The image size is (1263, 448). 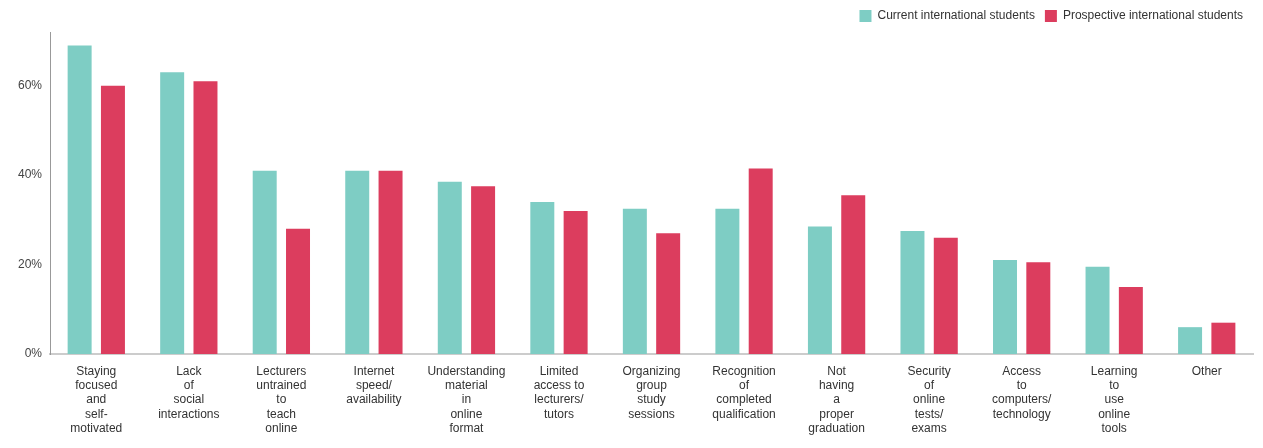 I want to click on y-tick-label: 0%, so click(x=33, y=353).